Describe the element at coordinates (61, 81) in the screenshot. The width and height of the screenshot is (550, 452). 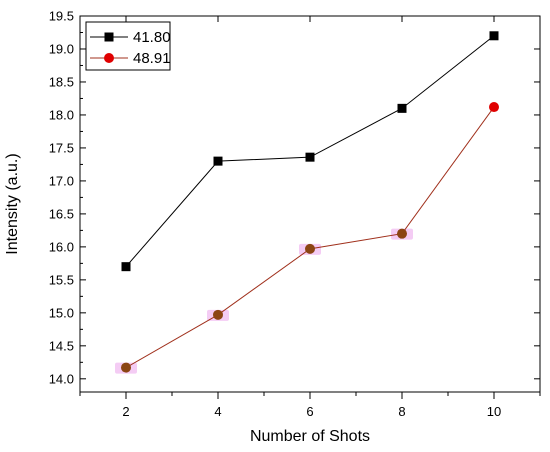
I see `y-tick-label: 18.5` at that location.